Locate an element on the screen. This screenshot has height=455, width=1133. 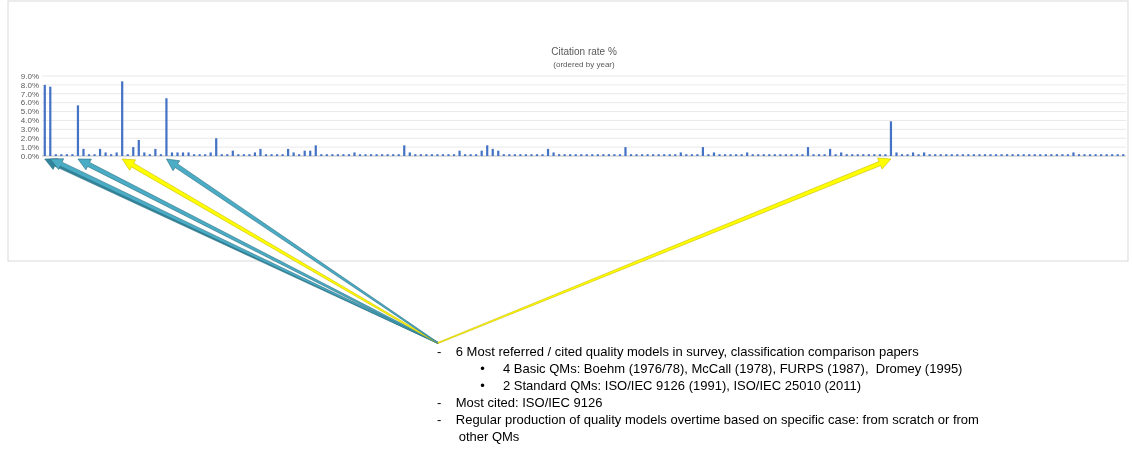
y-tick-label: 8.0% is located at coordinates (29, 85).